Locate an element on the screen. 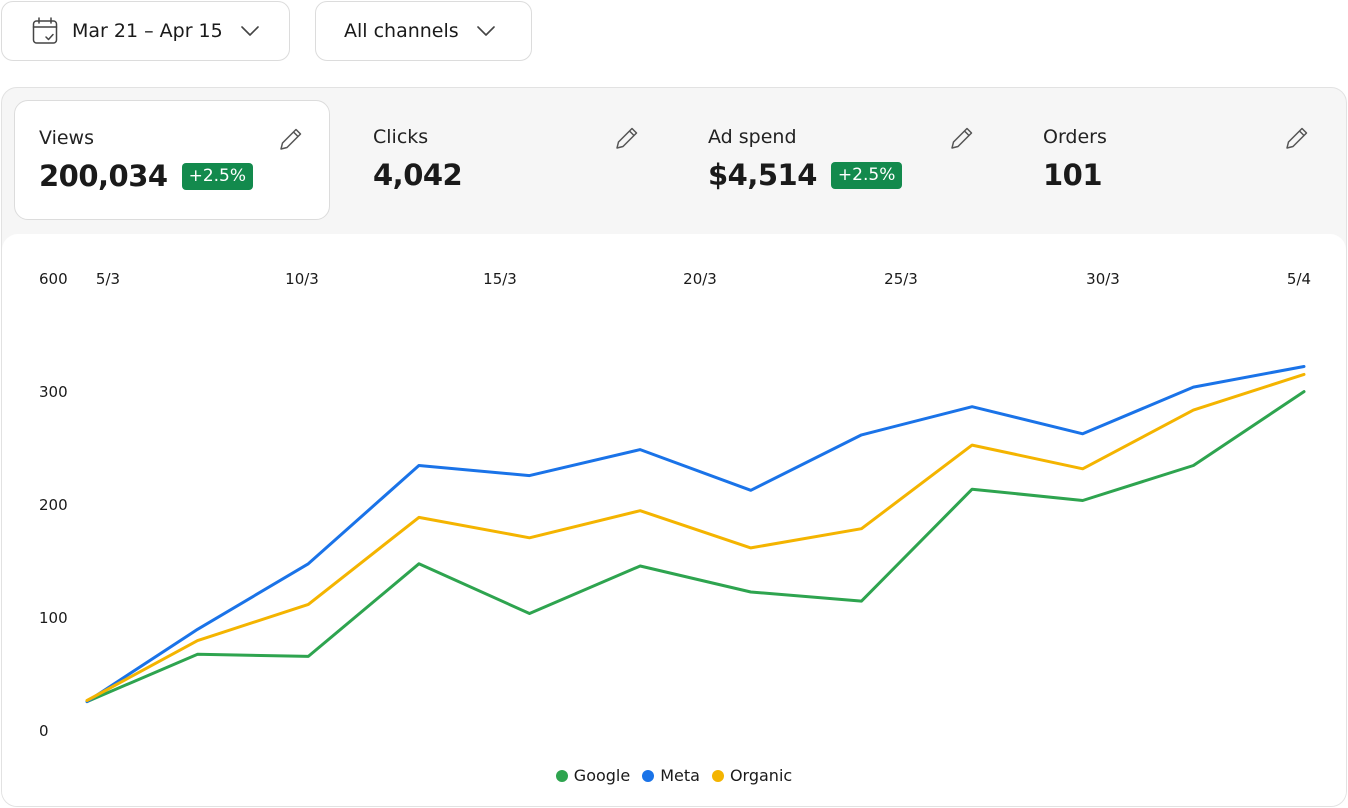 This screenshot has width=1348, height=808. x-tick-label: 30/3 is located at coordinates (1103, 279).